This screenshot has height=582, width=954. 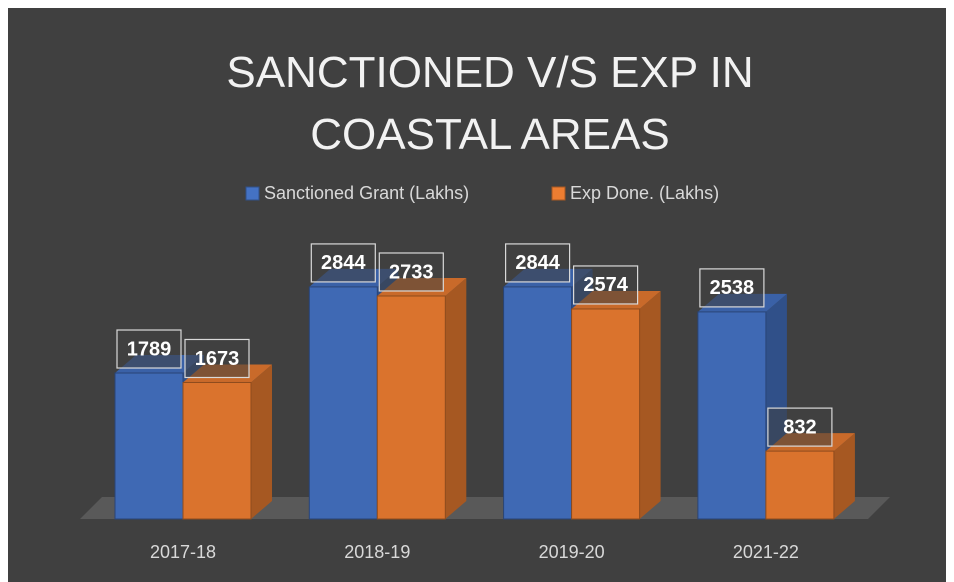 I want to click on data-label: 832, so click(x=799, y=427).